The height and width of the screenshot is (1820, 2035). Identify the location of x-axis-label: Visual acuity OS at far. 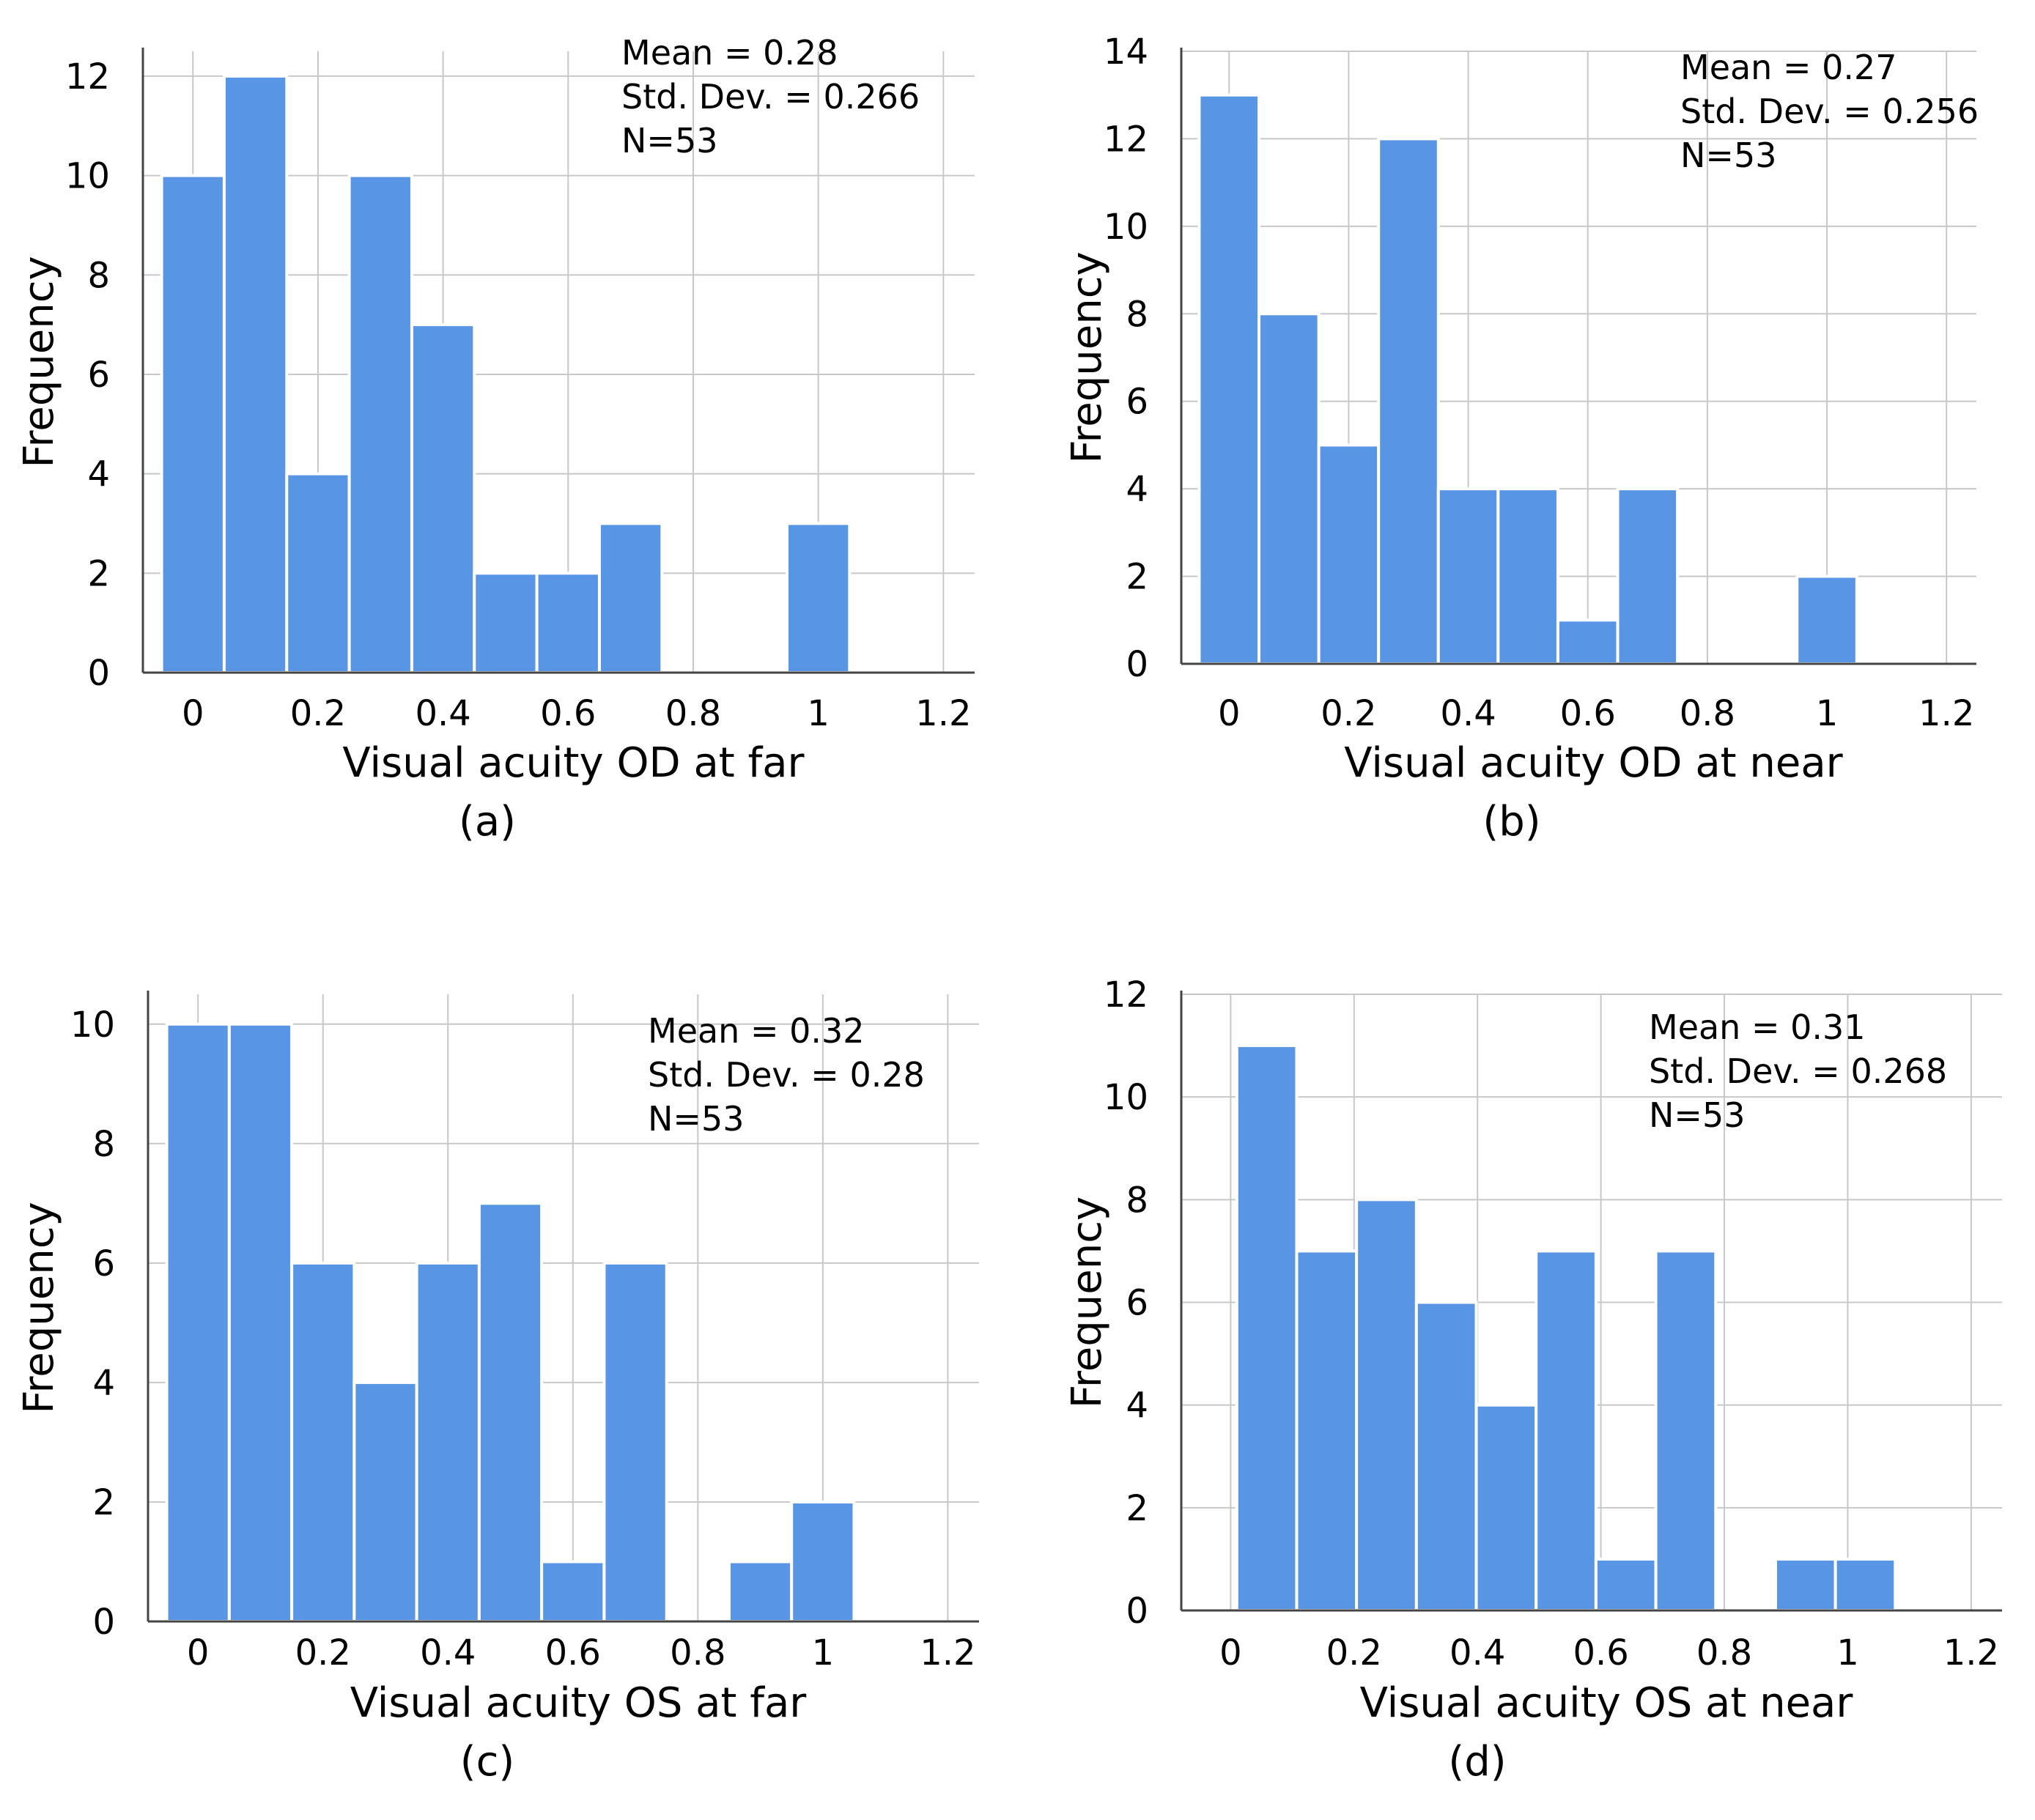
(579, 1703).